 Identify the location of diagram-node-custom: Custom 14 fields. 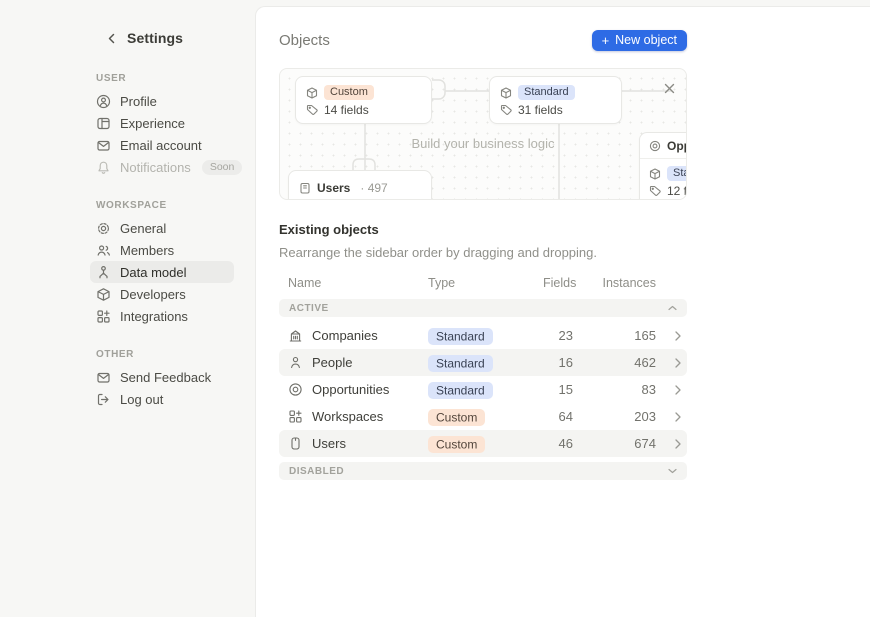
(363, 100).